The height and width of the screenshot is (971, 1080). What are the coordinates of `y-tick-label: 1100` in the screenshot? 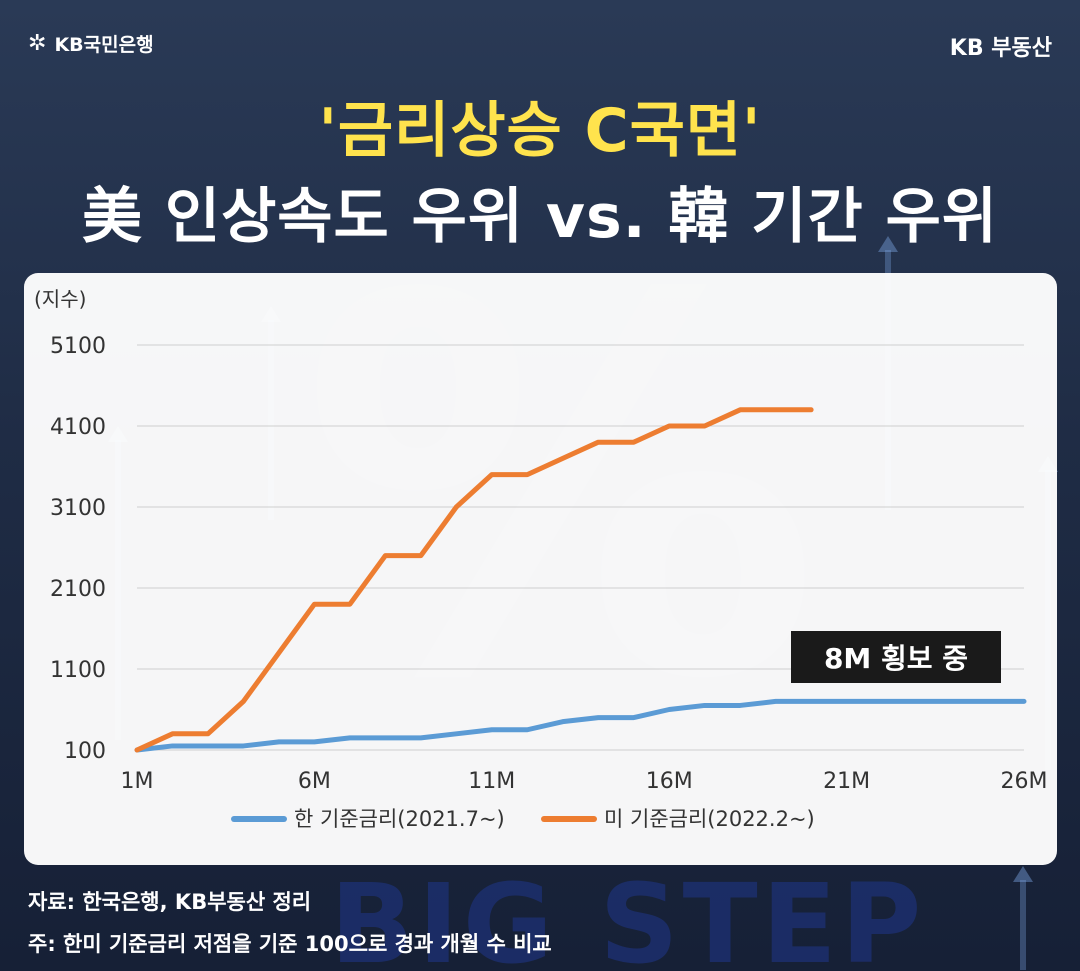 It's located at (78, 670).